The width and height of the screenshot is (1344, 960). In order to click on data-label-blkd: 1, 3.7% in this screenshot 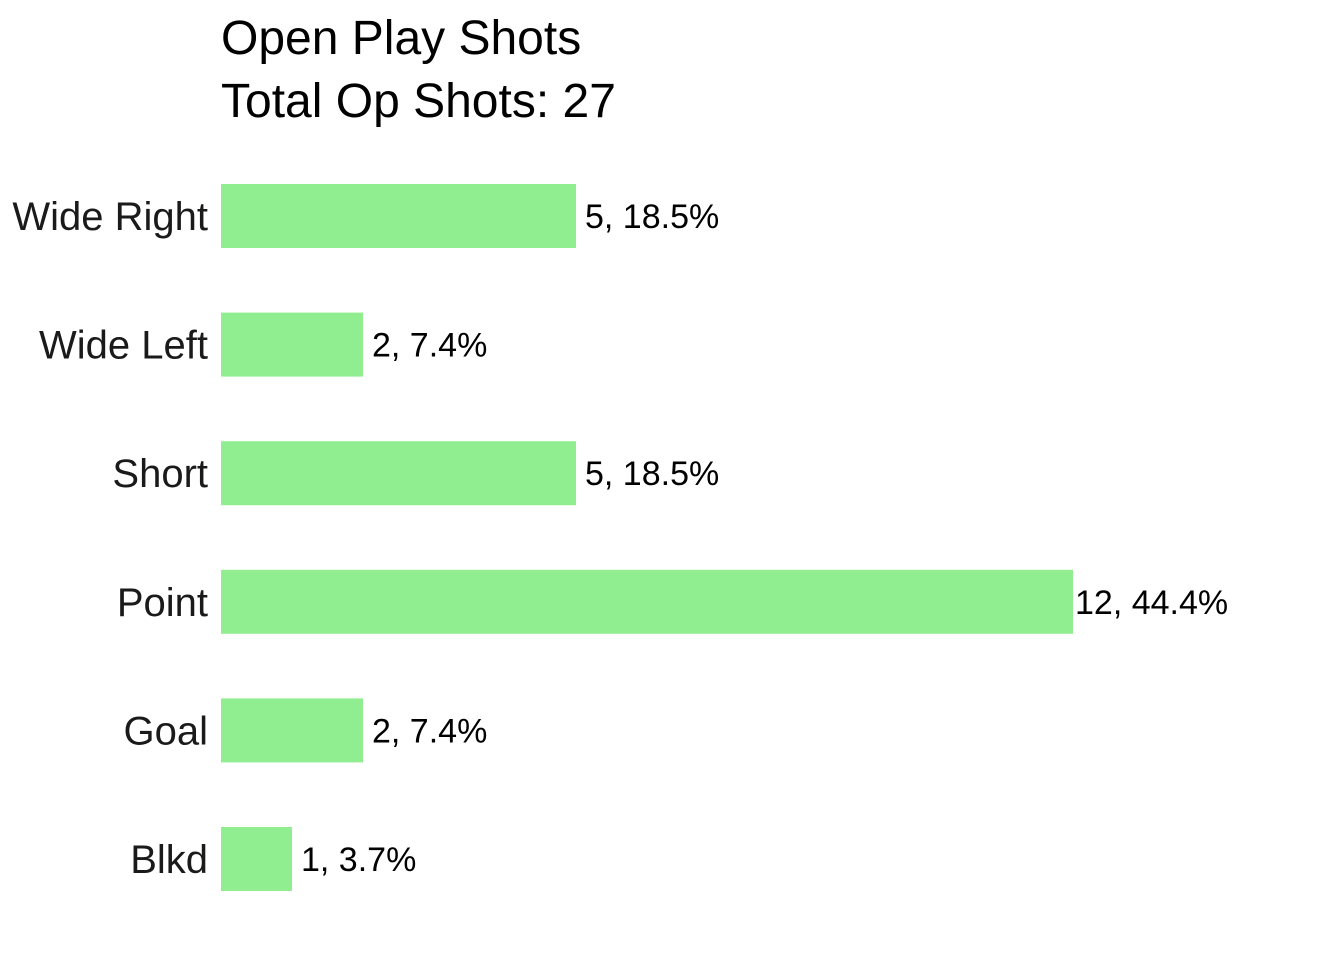, I will do `click(358, 860)`.